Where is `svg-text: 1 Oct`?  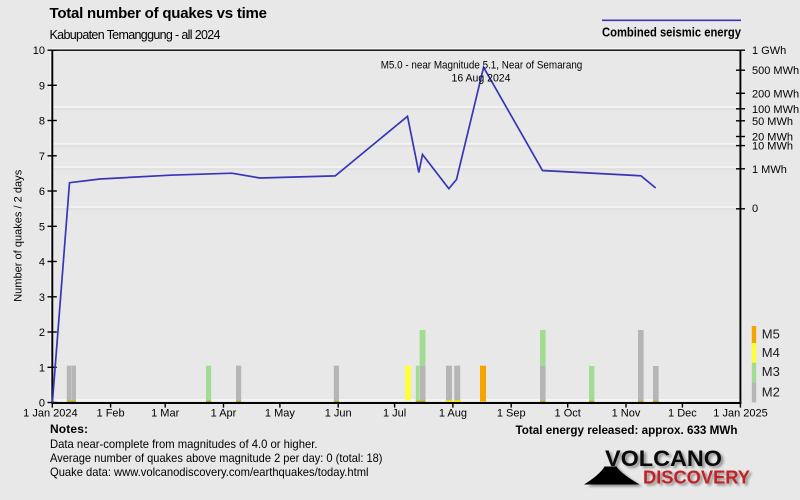
svg-text: 1 Oct is located at coordinates (568, 413).